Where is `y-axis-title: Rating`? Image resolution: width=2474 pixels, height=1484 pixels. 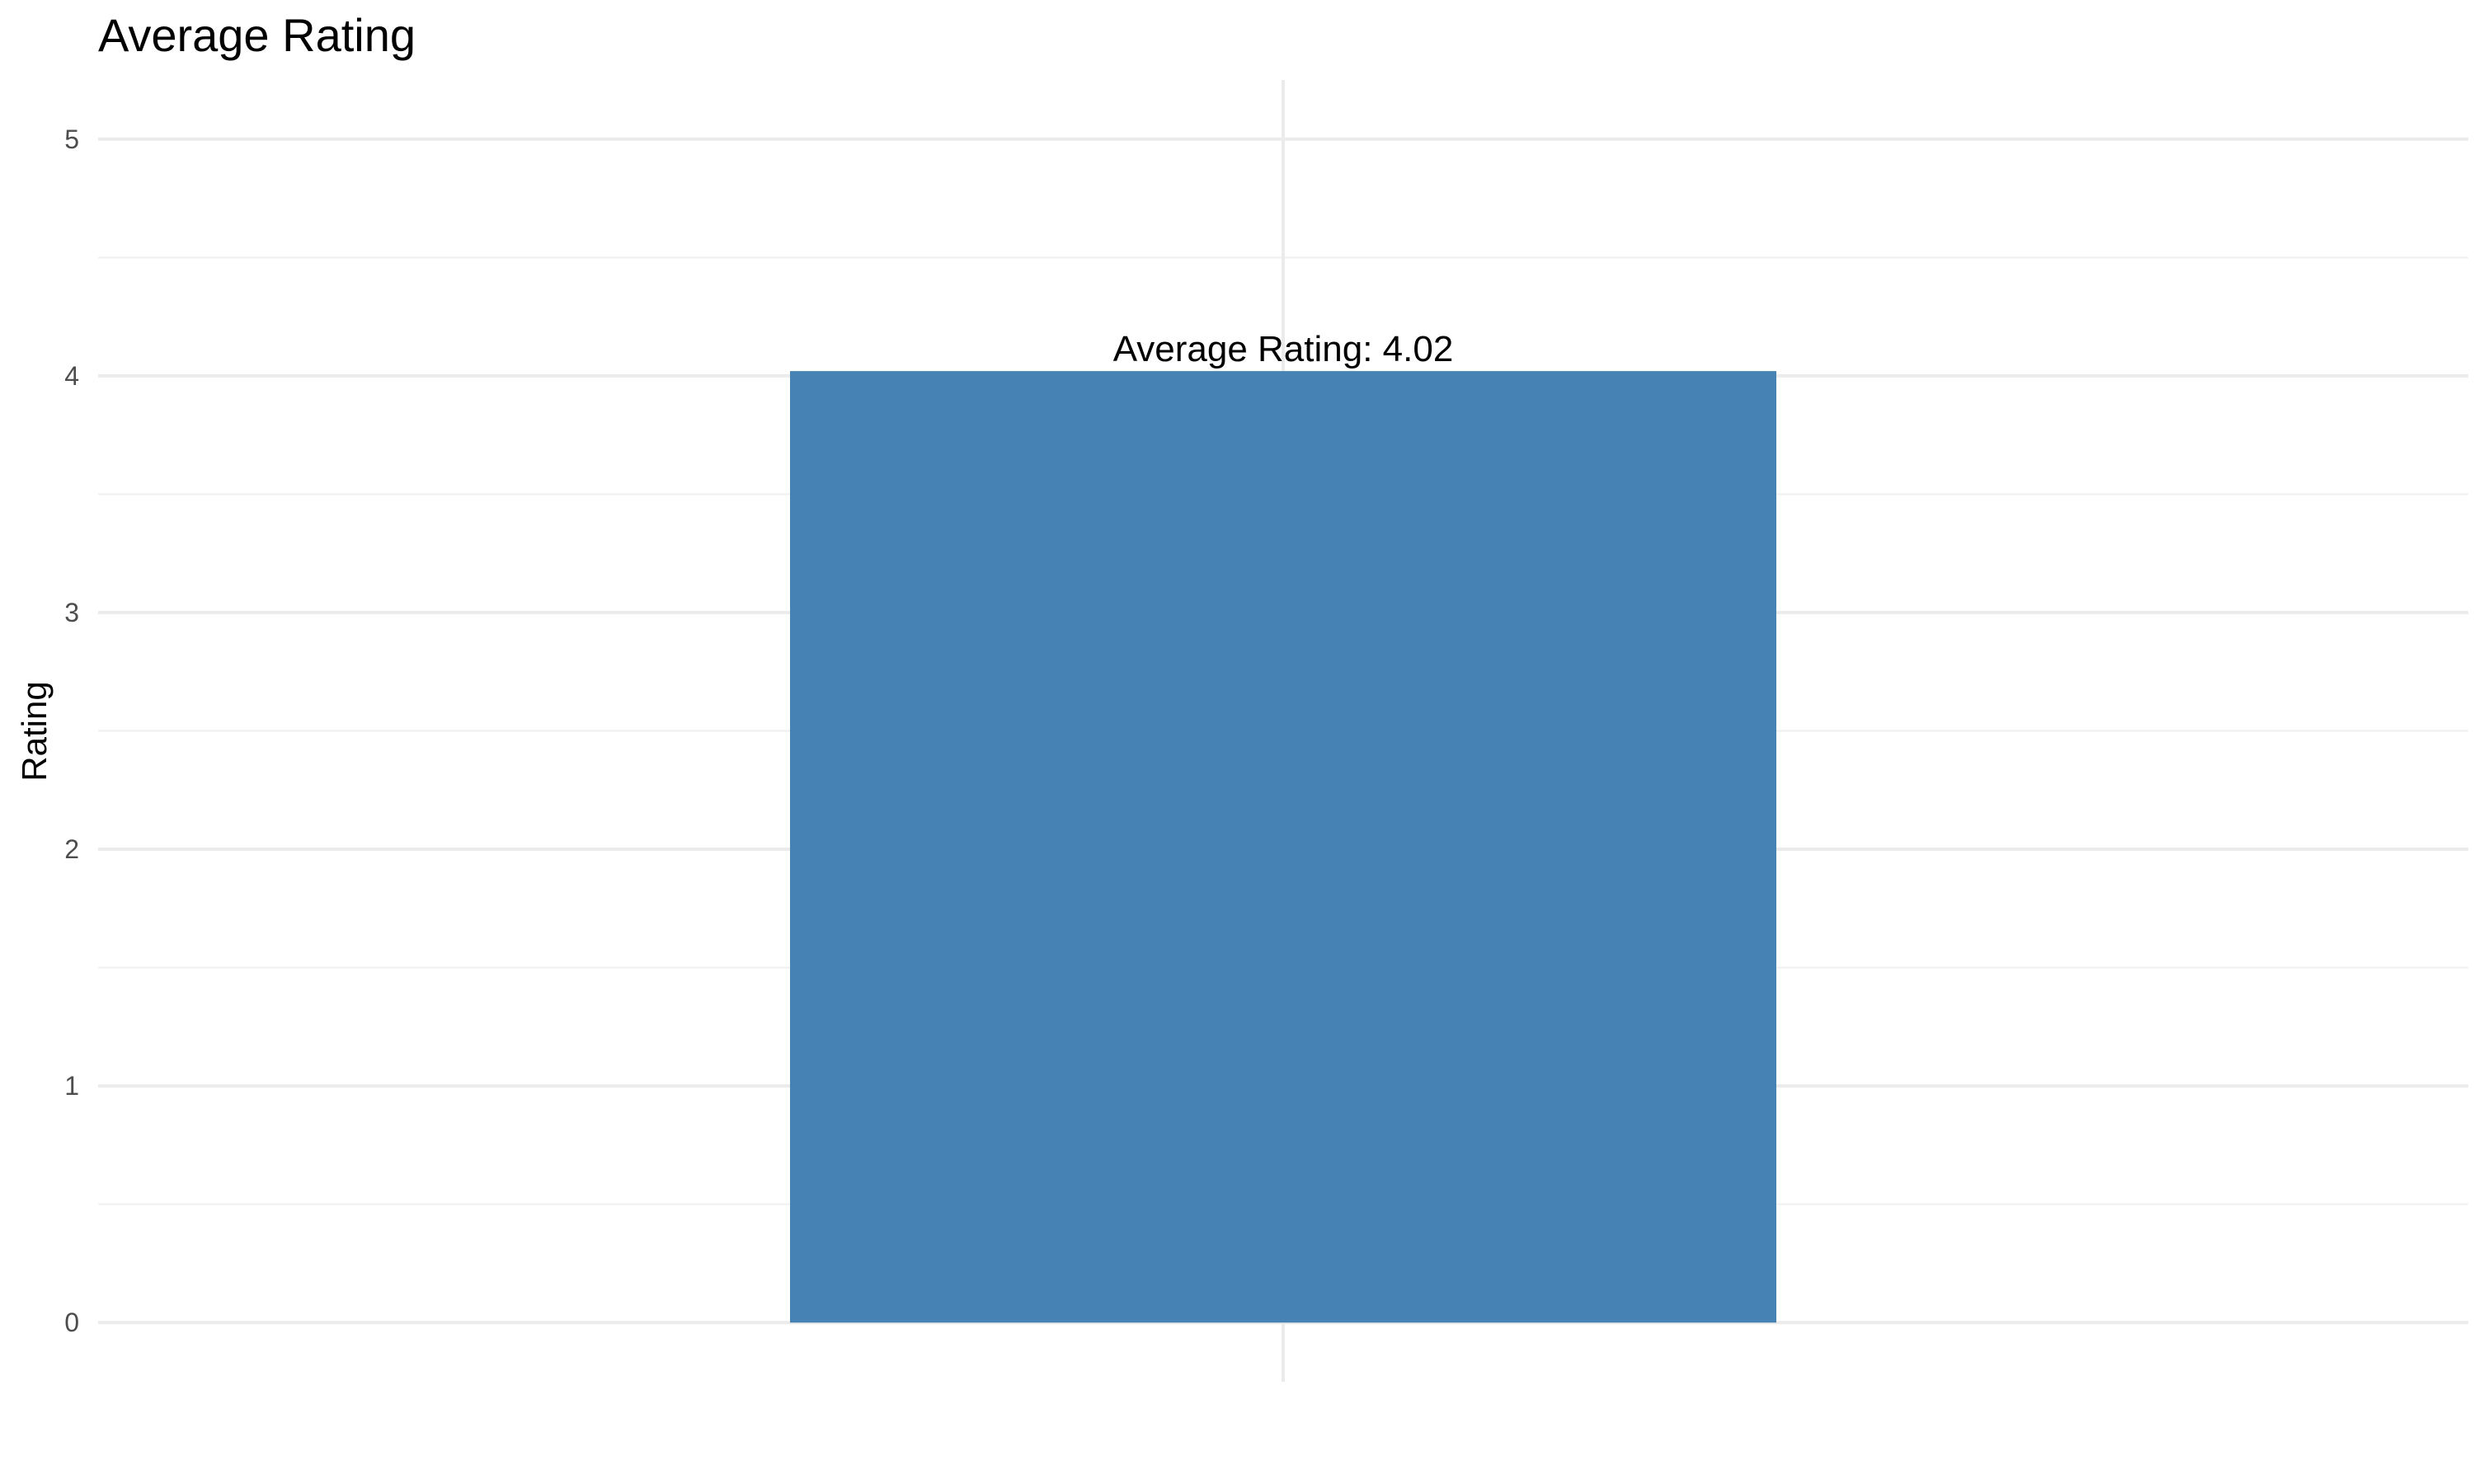 y-axis-title: Rating is located at coordinates (34, 731).